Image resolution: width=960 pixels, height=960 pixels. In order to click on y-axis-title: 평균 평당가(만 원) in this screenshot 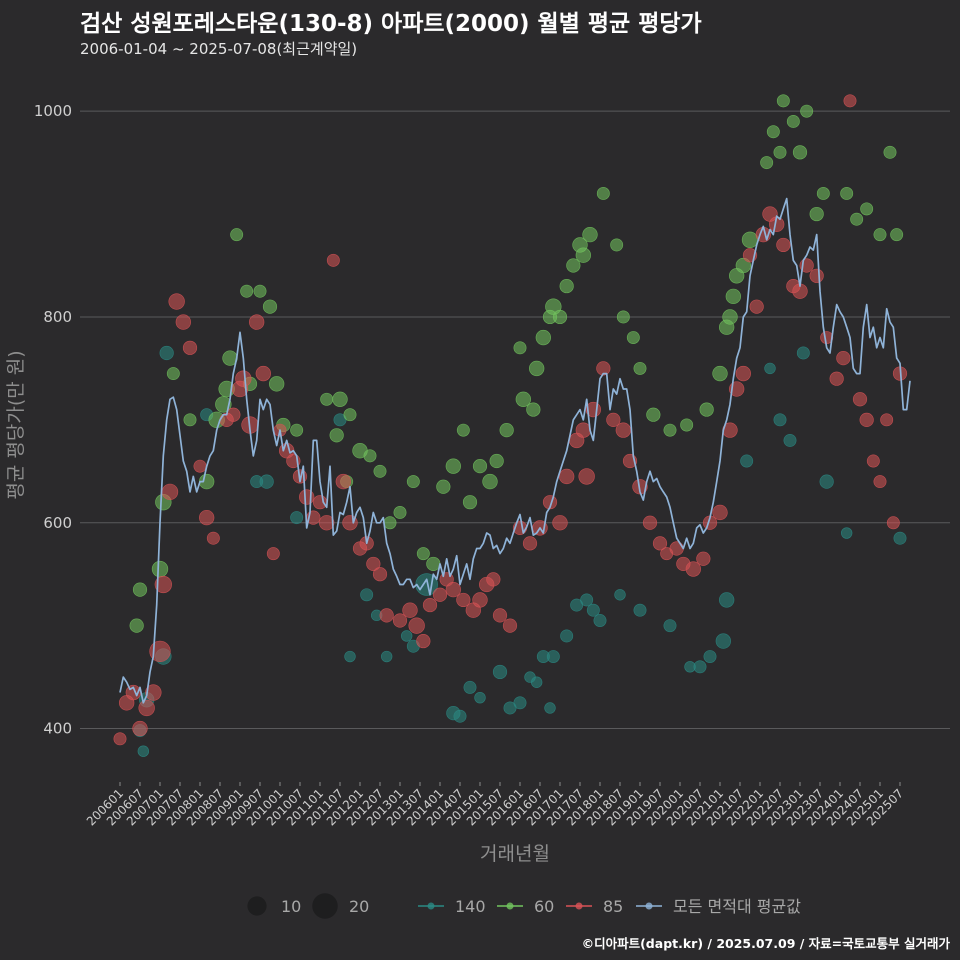, I will do `click(16, 424)`.